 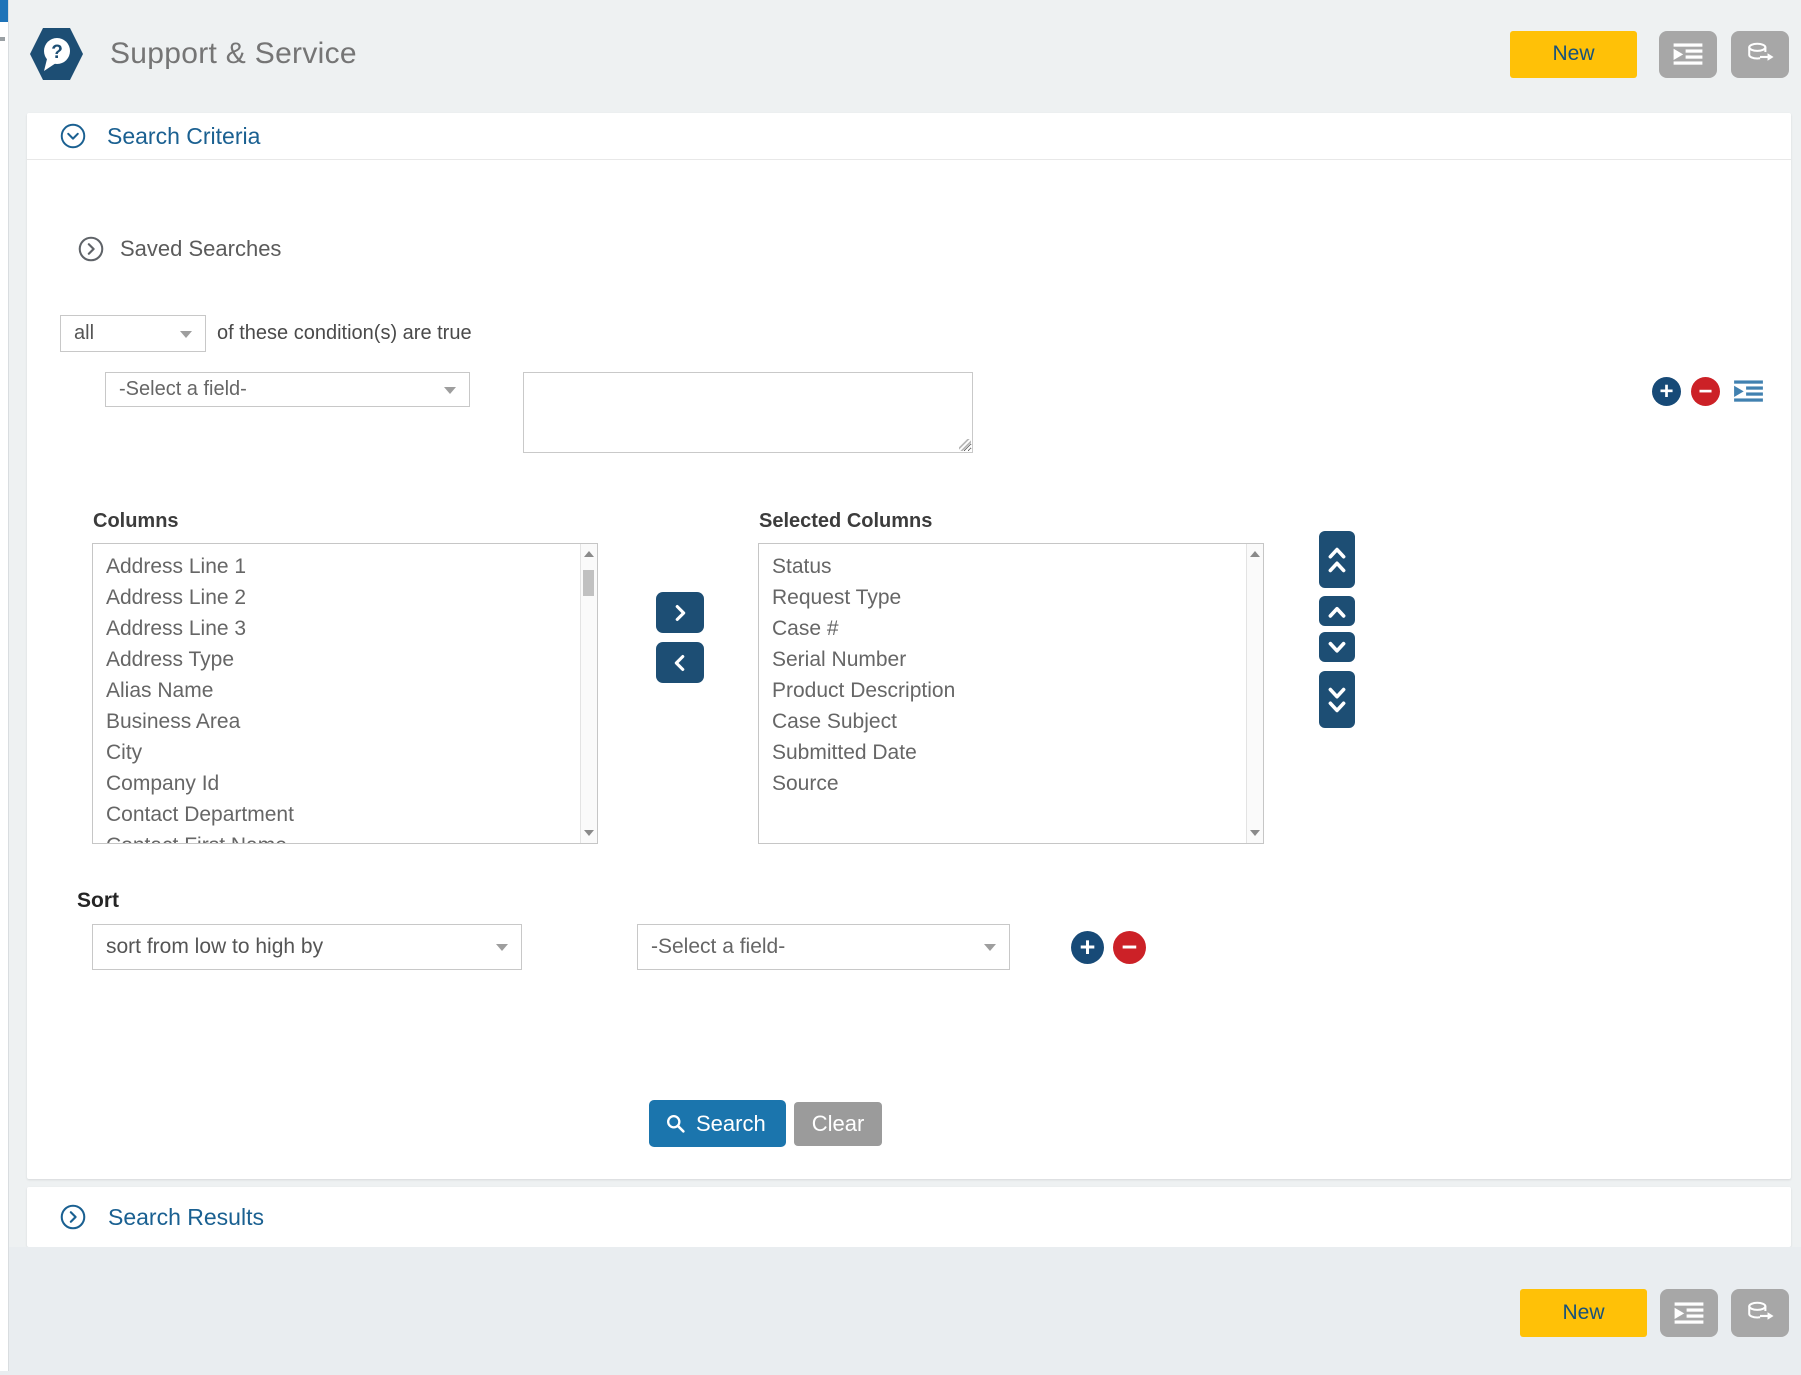 What do you see at coordinates (1129, 947) in the screenshot?
I see `remove-sort-button: −` at bounding box center [1129, 947].